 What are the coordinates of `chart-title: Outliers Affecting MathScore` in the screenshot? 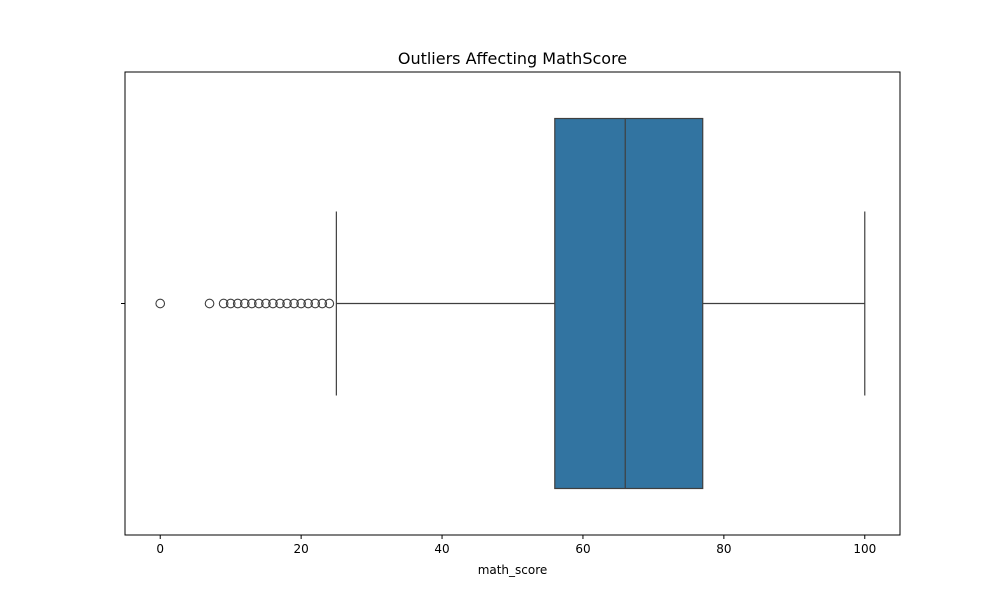 It's located at (512, 58).